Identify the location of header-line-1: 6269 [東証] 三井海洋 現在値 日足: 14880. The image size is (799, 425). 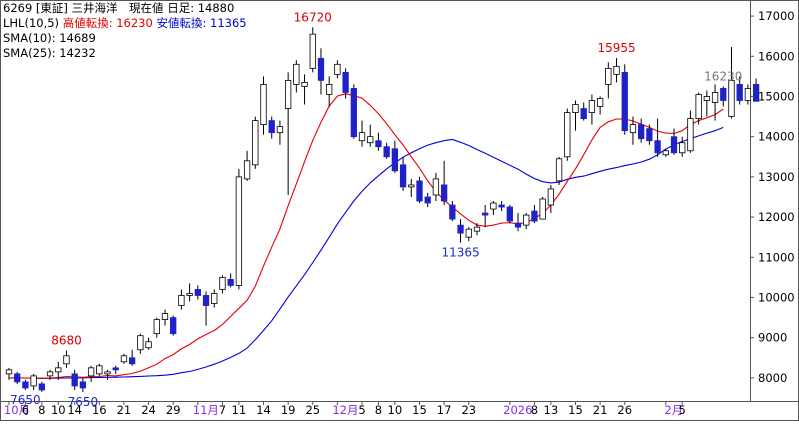
(118, 8).